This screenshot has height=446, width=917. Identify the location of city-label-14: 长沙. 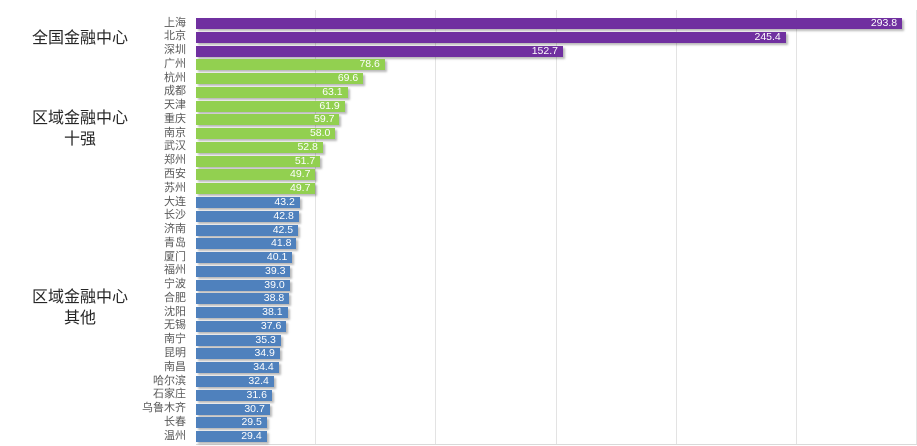
(175, 215).